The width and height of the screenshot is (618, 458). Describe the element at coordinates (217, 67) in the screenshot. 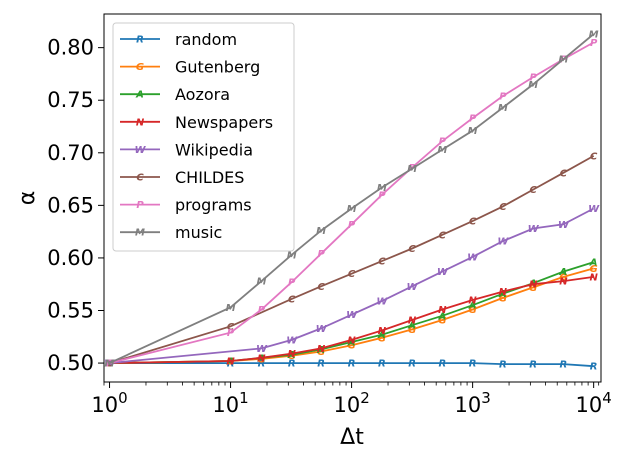

I see `legend-label: Gutenberg` at that location.